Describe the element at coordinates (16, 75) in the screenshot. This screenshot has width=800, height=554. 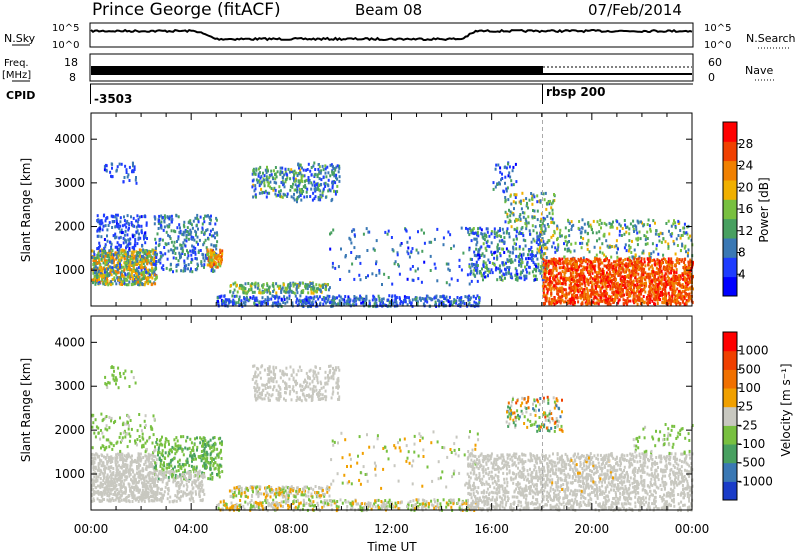
I see `freq-unit: [MHz]` at that location.